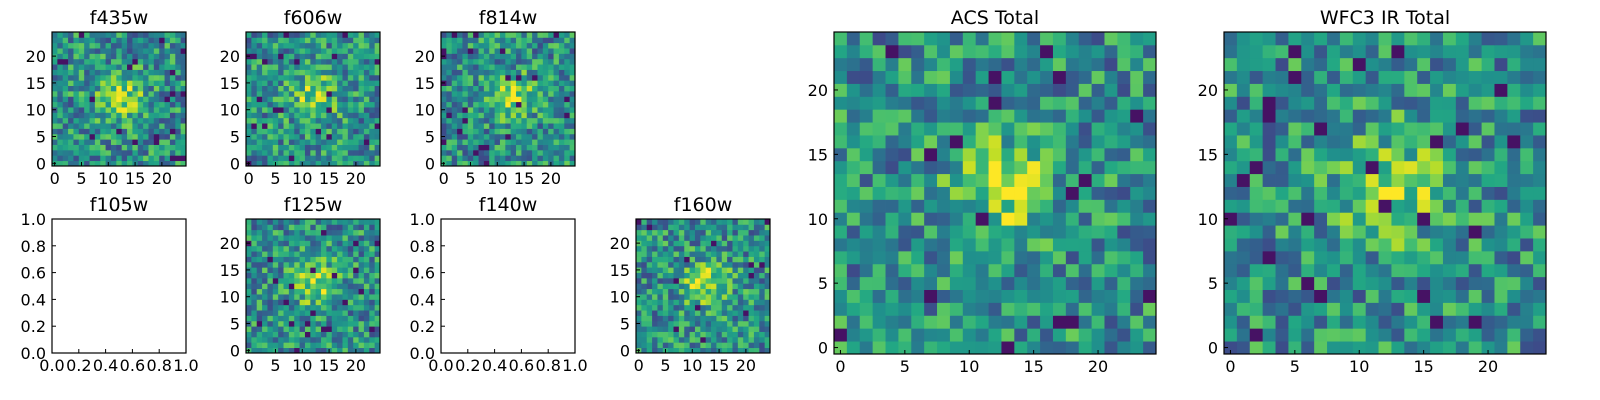 The height and width of the screenshot is (400, 1600). Describe the element at coordinates (620, 243) in the screenshot. I see `y-tick-label: 20` at that location.